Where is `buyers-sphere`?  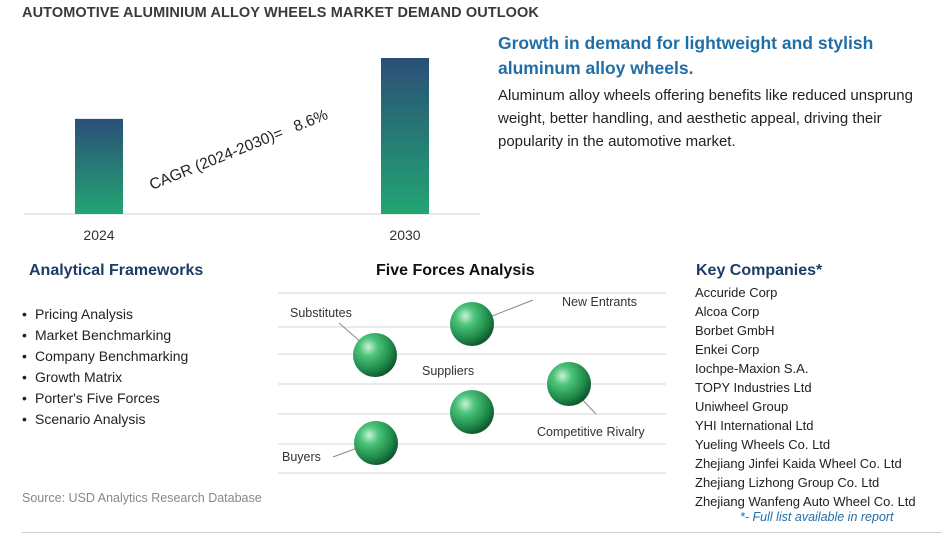 buyers-sphere is located at coordinates (376, 443).